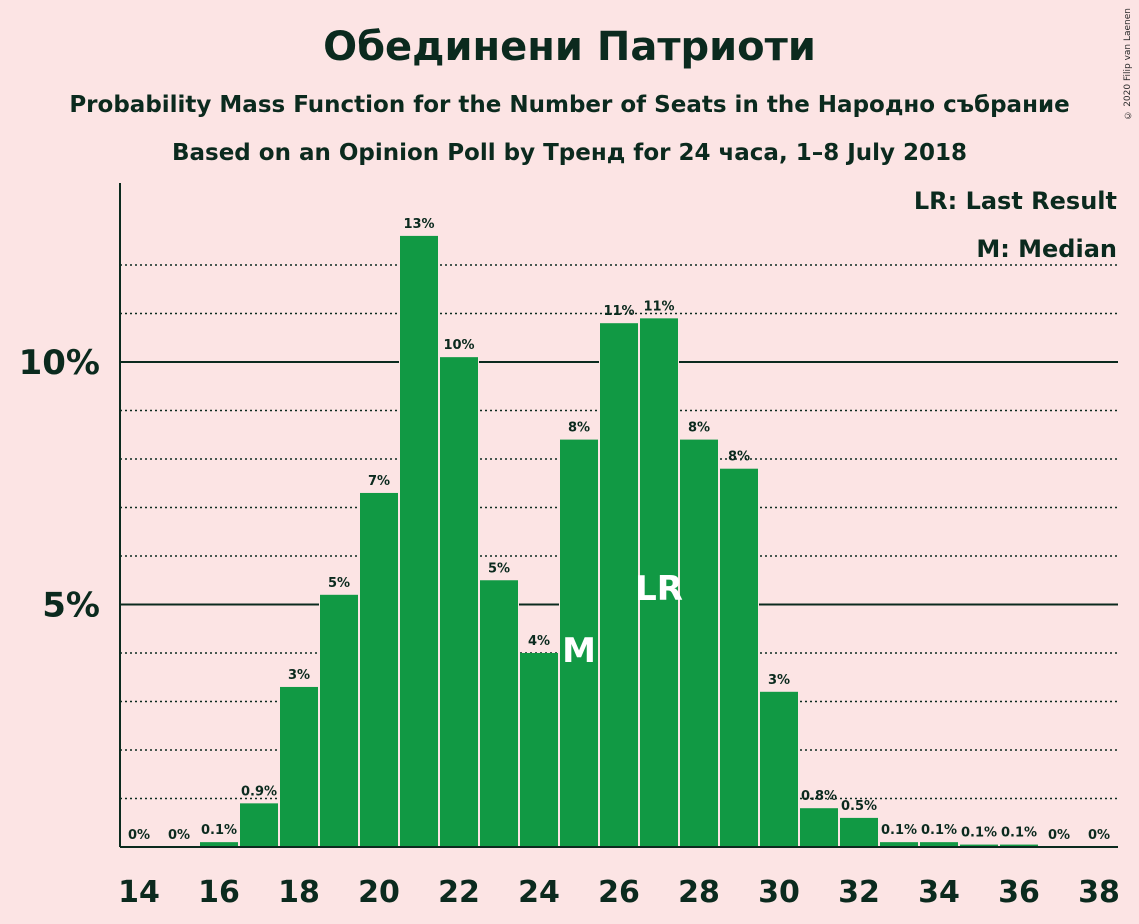 This screenshot has width=1139, height=924. Describe the element at coordinates (539, 641) in the screenshot. I see `data-label: 4%` at that location.